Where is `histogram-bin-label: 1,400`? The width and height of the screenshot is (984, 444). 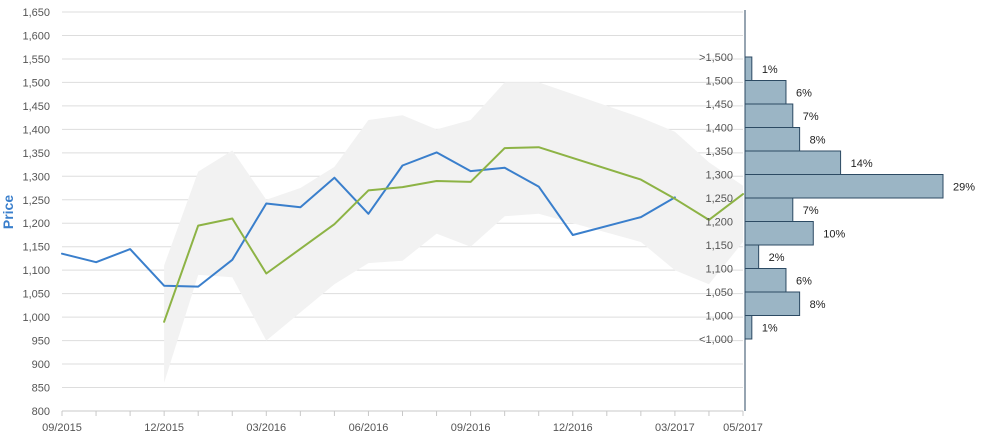
histogram-bin-label: 1,400 is located at coordinates (719, 129).